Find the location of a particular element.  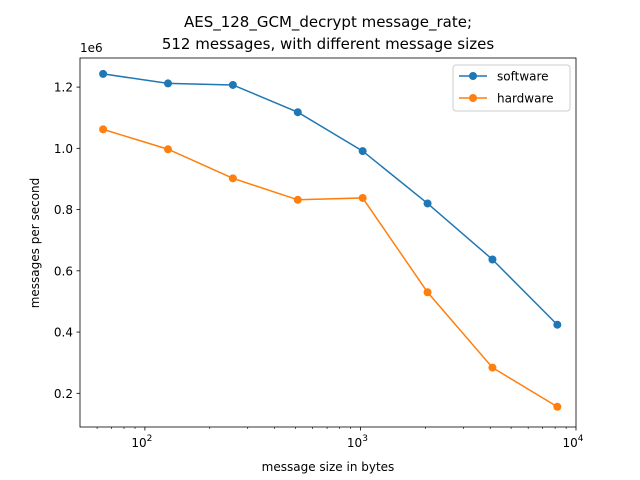

y-tick-label: 0.2 is located at coordinates (63, 394).